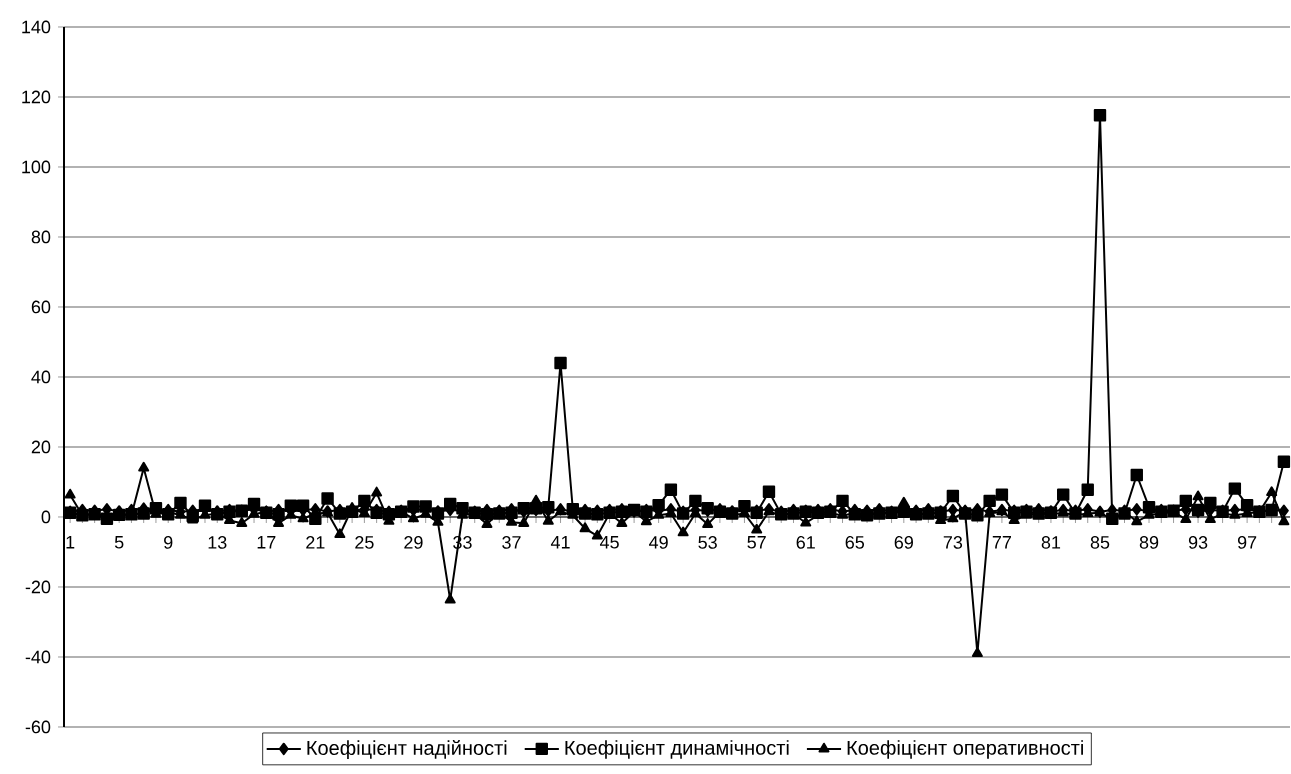 The image size is (1291, 774). What do you see at coordinates (1149, 542) in the screenshot?
I see `x-tick-label: 89` at bounding box center [1149, 542].